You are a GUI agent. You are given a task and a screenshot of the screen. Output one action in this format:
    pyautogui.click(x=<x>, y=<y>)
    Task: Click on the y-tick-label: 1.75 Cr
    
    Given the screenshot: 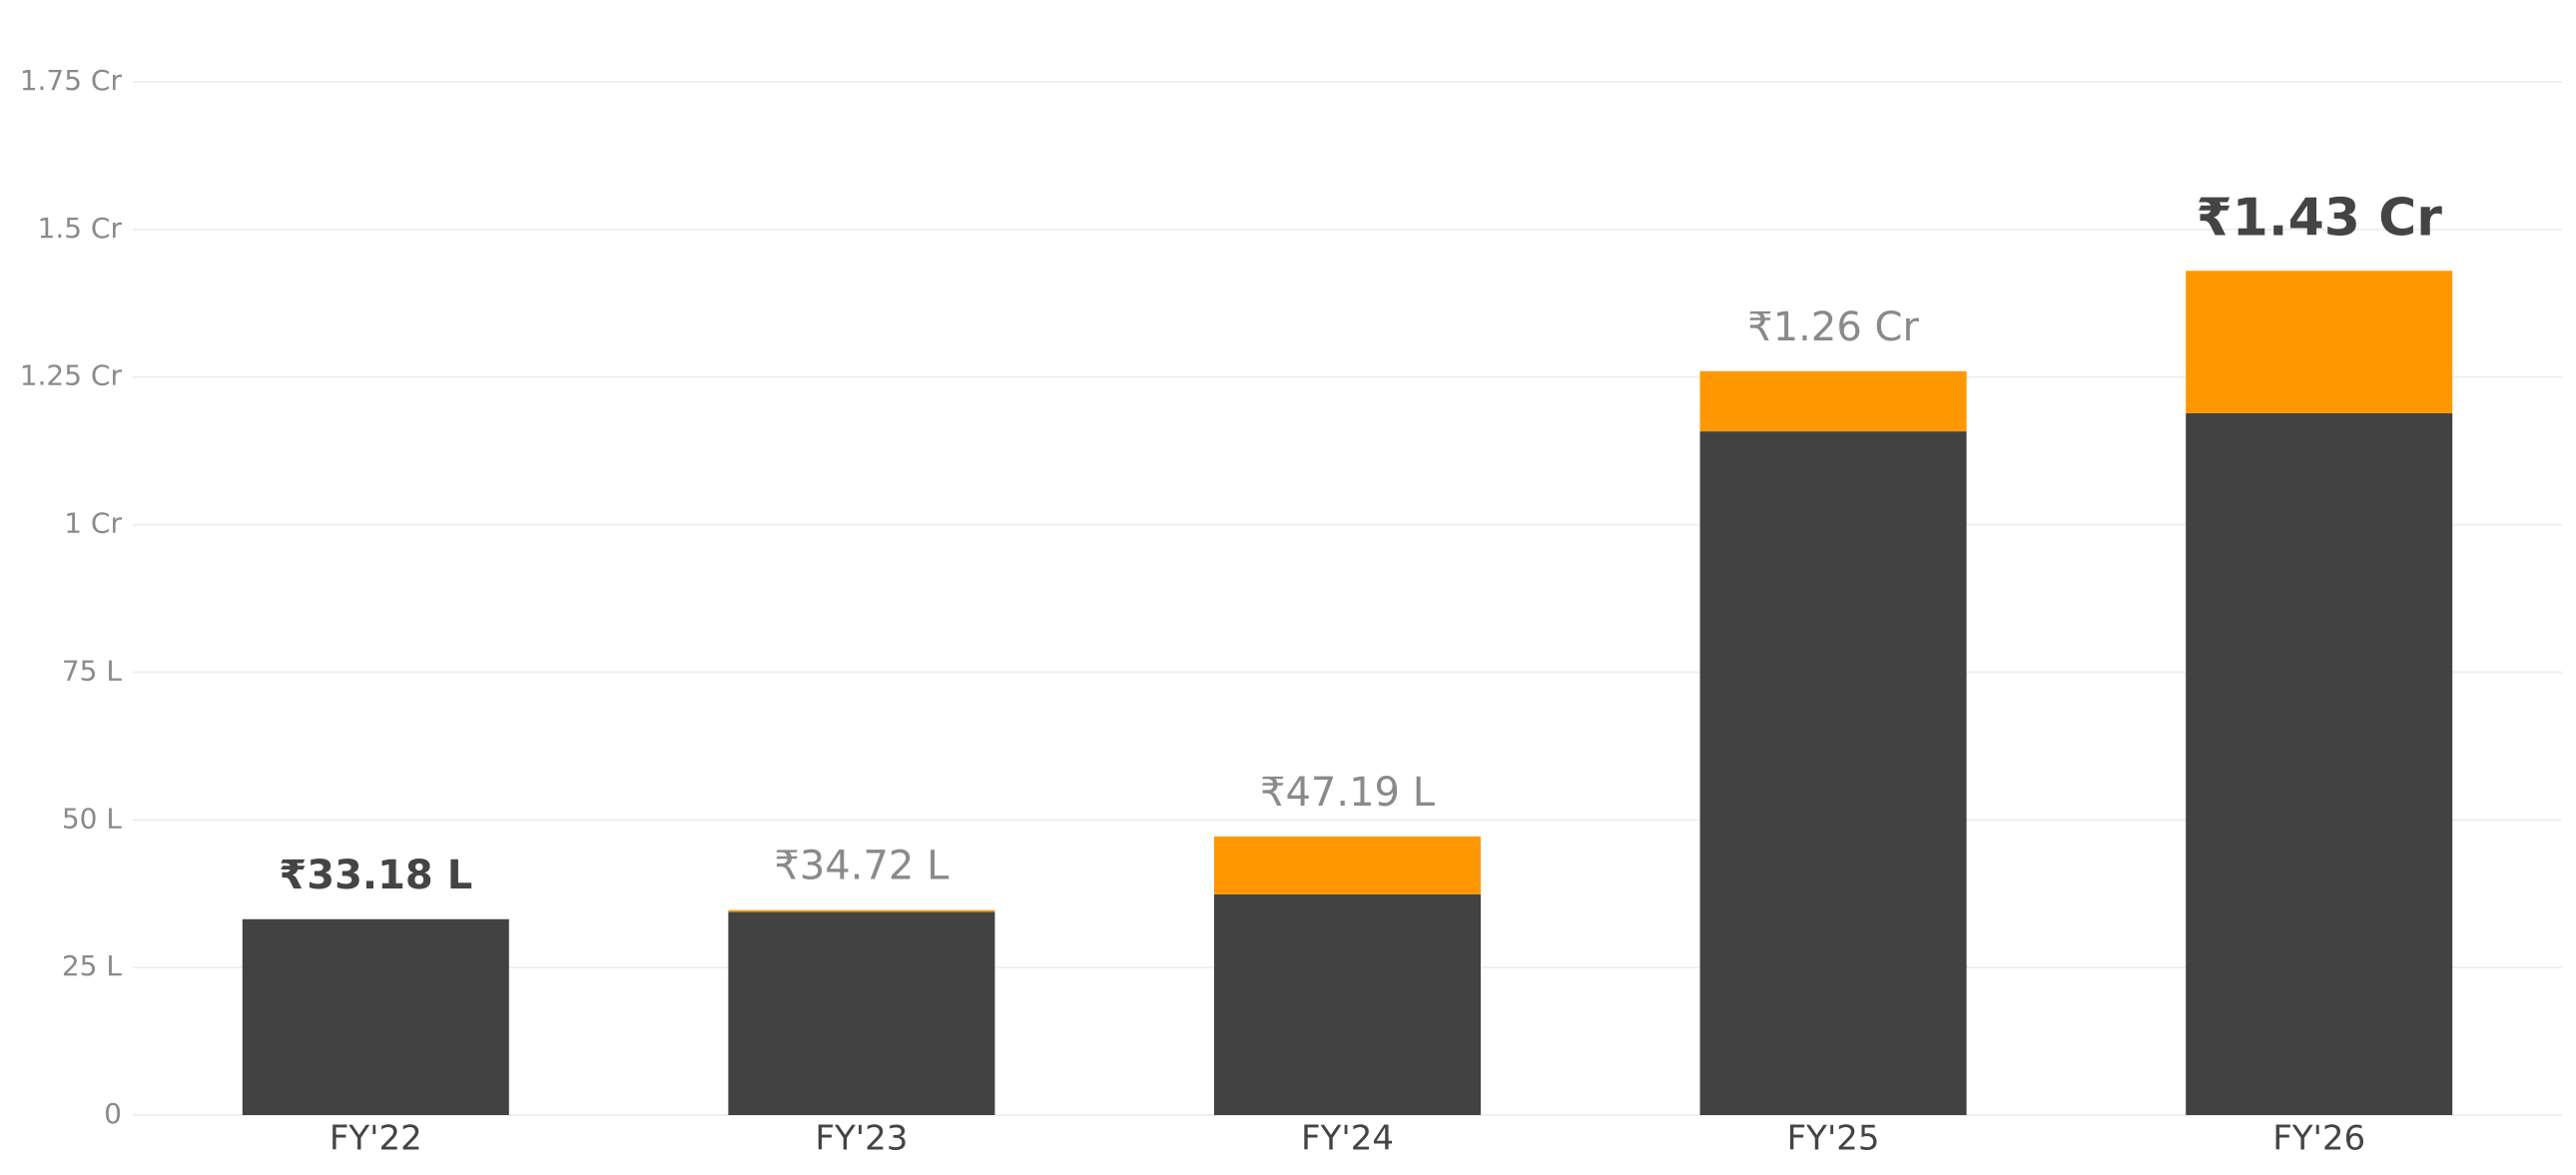 What is the action you would take?
    pyautogui.click(x=71, y=80)
    